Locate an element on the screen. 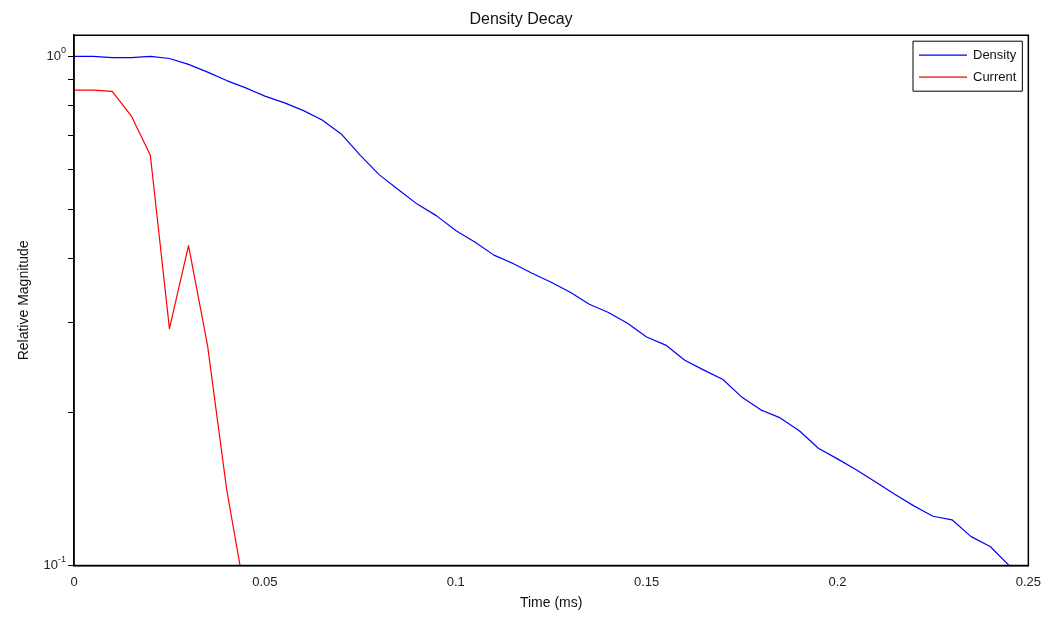 This screenshot has width=1052, height=624. x-tick-label: 0.2 is located at coordinates (837, 581).